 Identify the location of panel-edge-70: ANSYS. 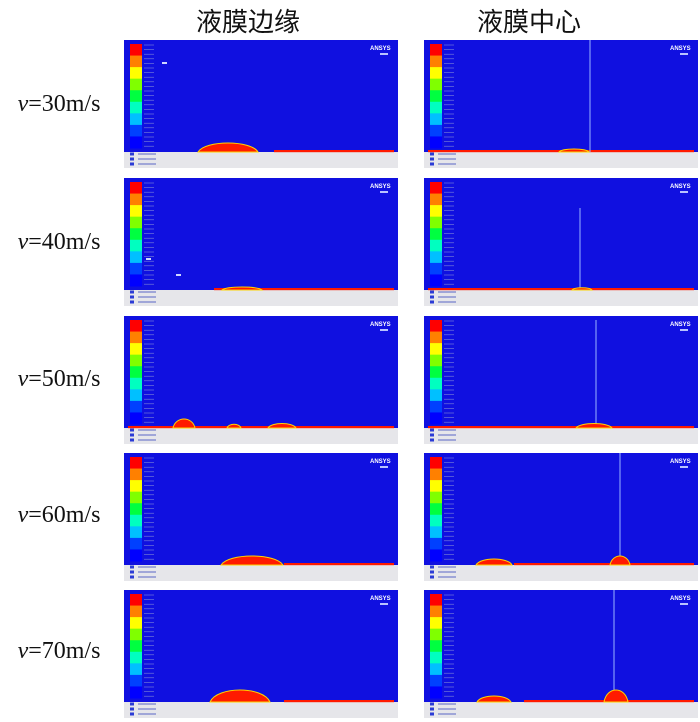
(261, 654).